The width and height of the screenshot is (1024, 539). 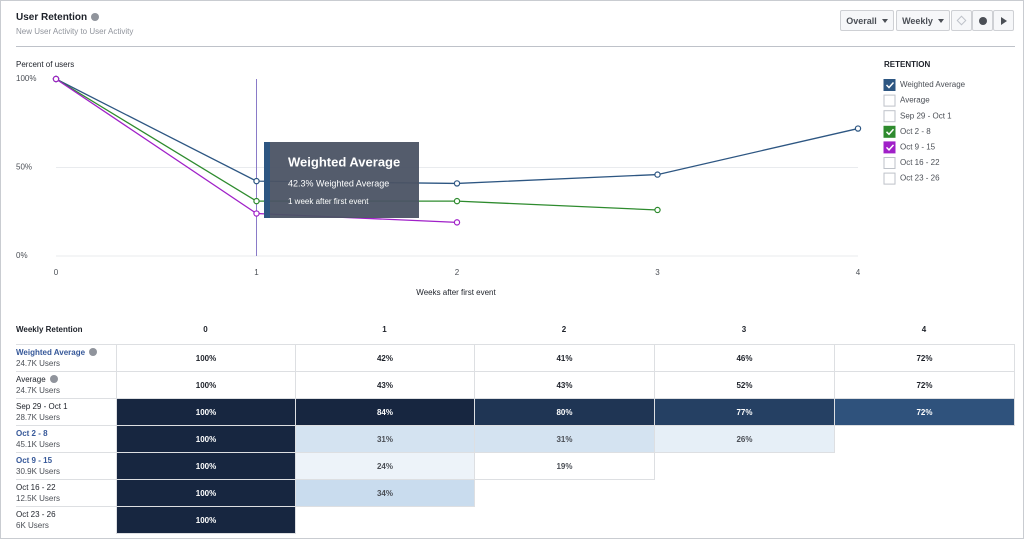 I want to click on x-axis-title: Weeks after first event, so click(x=456, y=292).